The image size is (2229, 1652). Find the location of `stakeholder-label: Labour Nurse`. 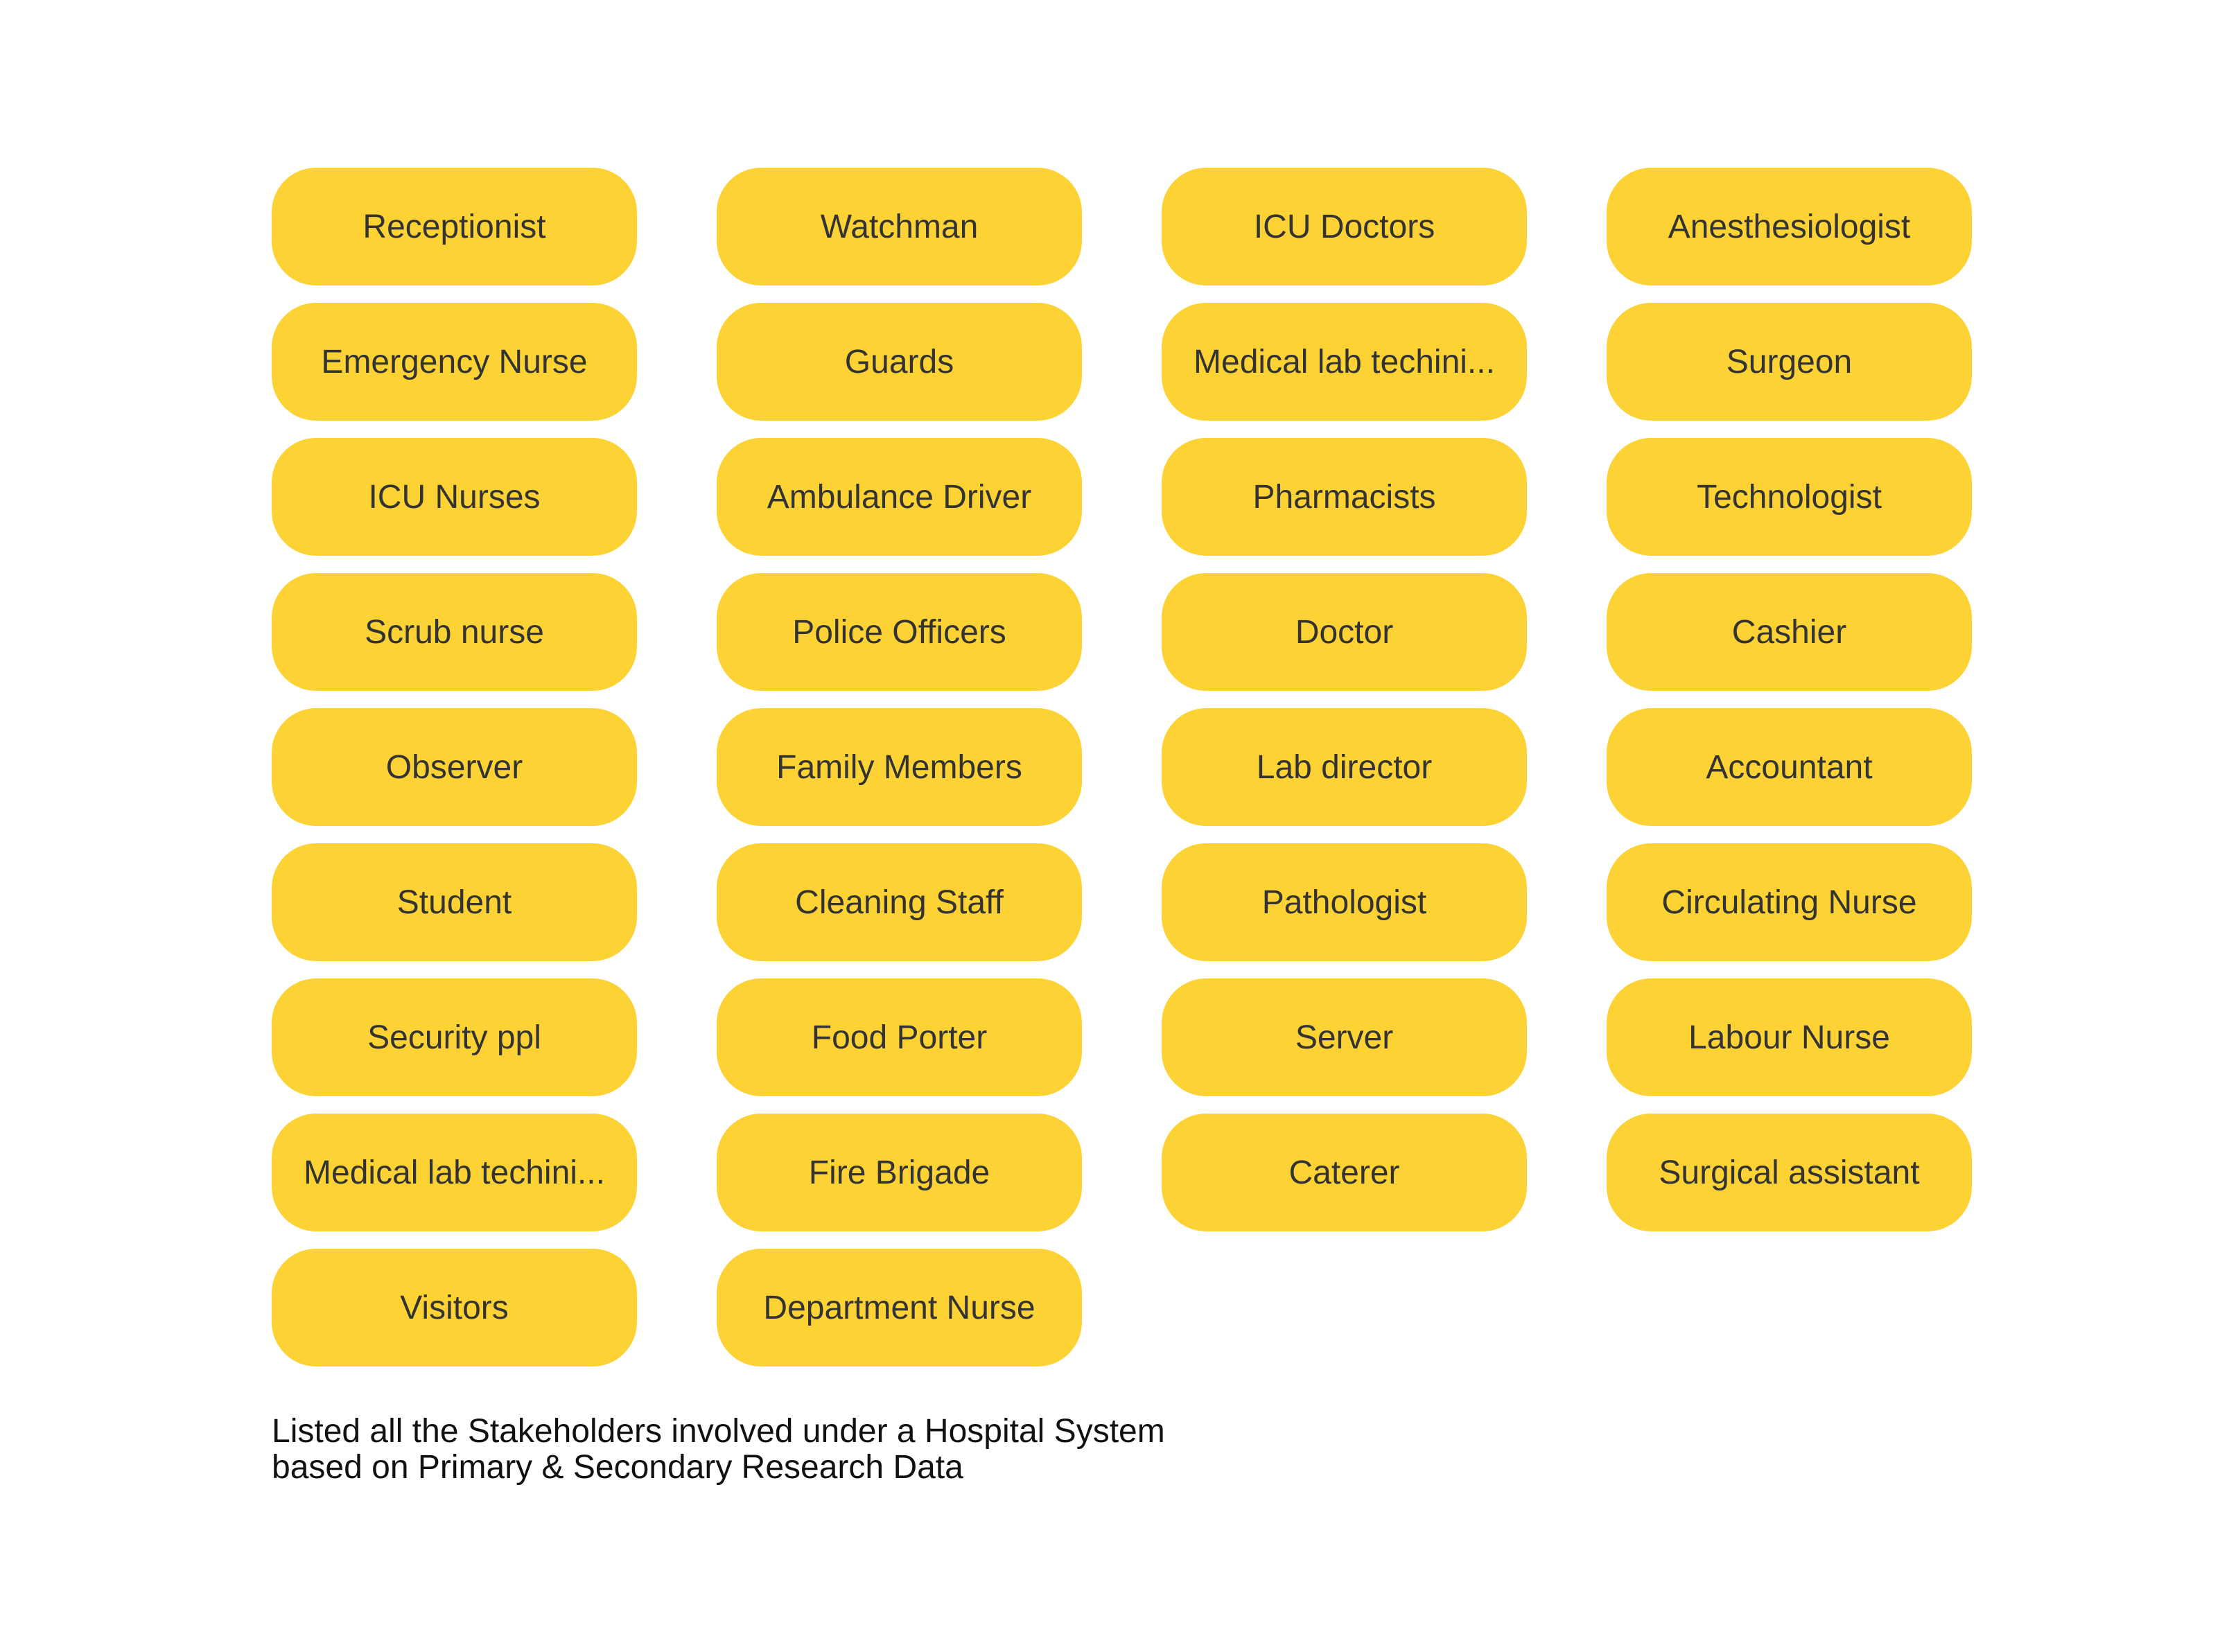

stakeholder-label: Labour Nurse is located at coordinates (1789, 1037).